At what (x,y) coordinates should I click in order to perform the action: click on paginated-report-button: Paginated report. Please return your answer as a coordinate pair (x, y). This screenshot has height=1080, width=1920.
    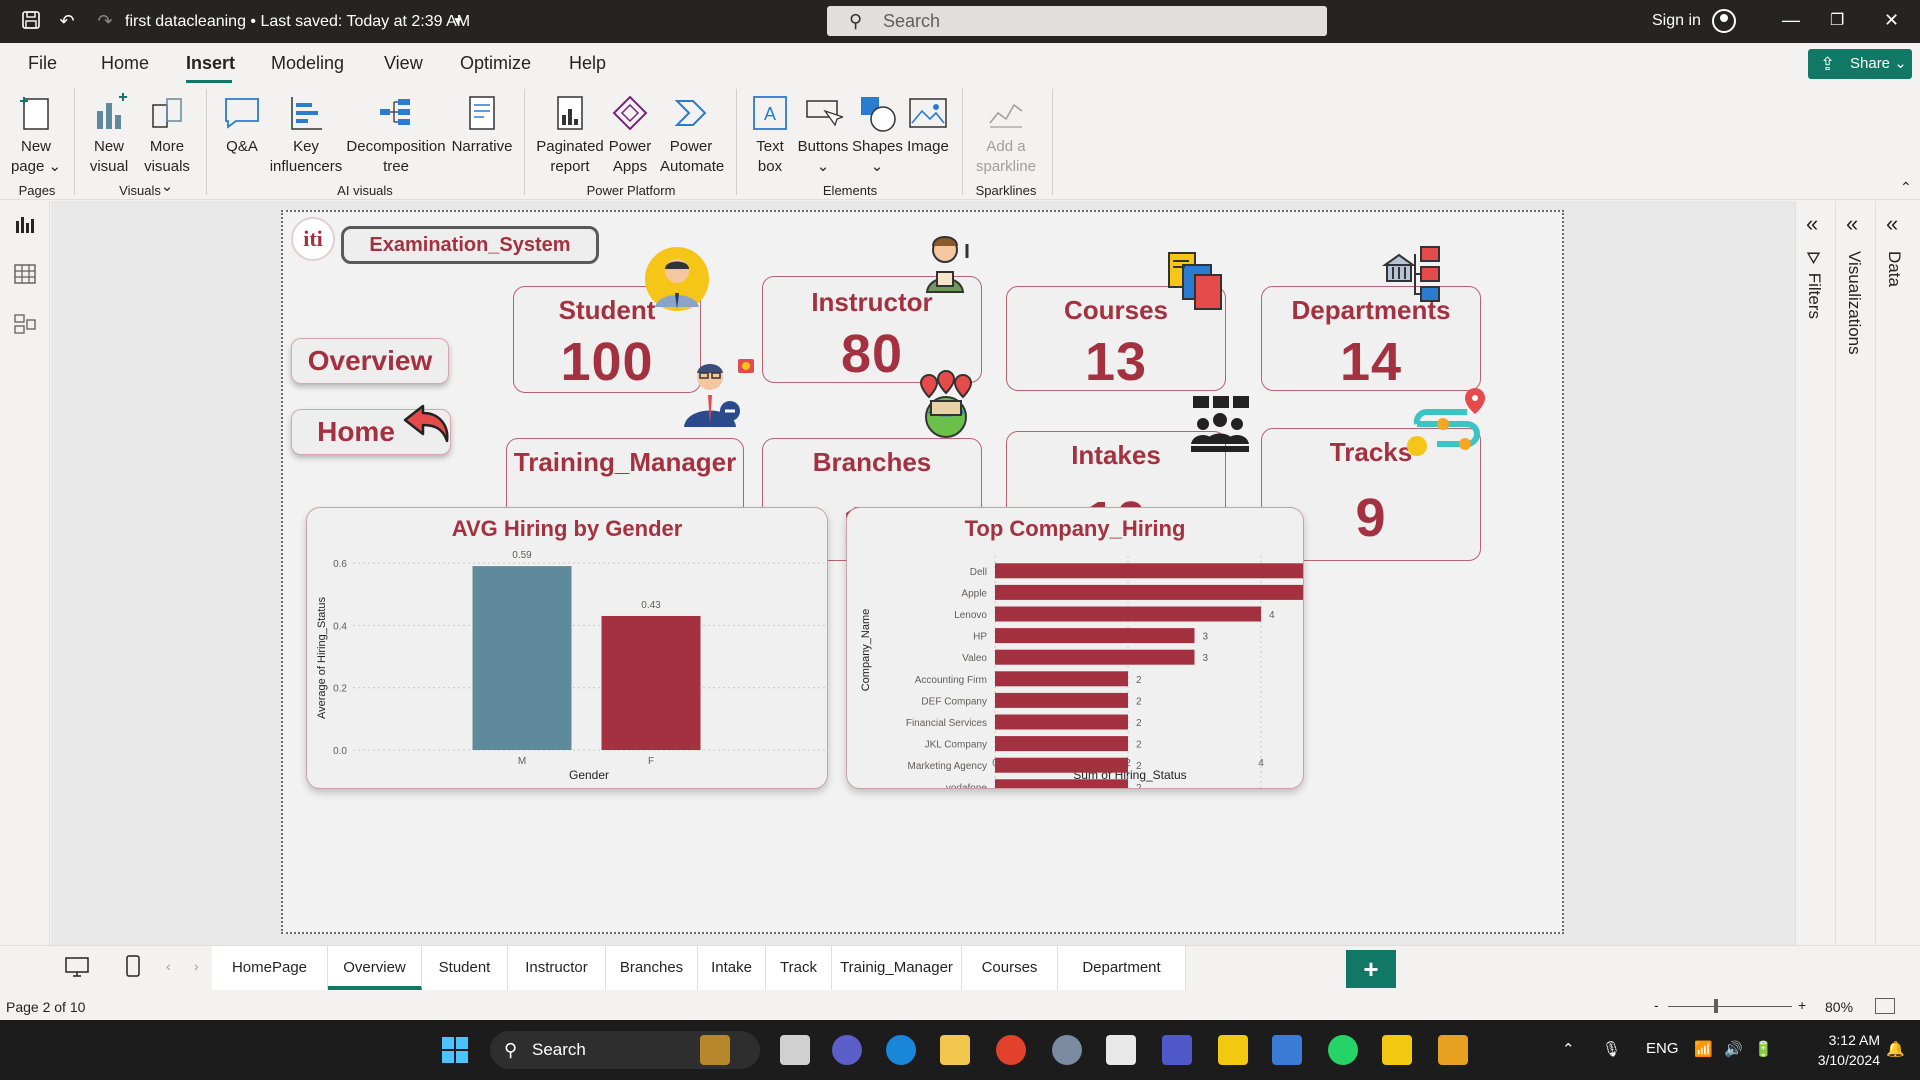
    Looking at the image, I should click on (570, 135).